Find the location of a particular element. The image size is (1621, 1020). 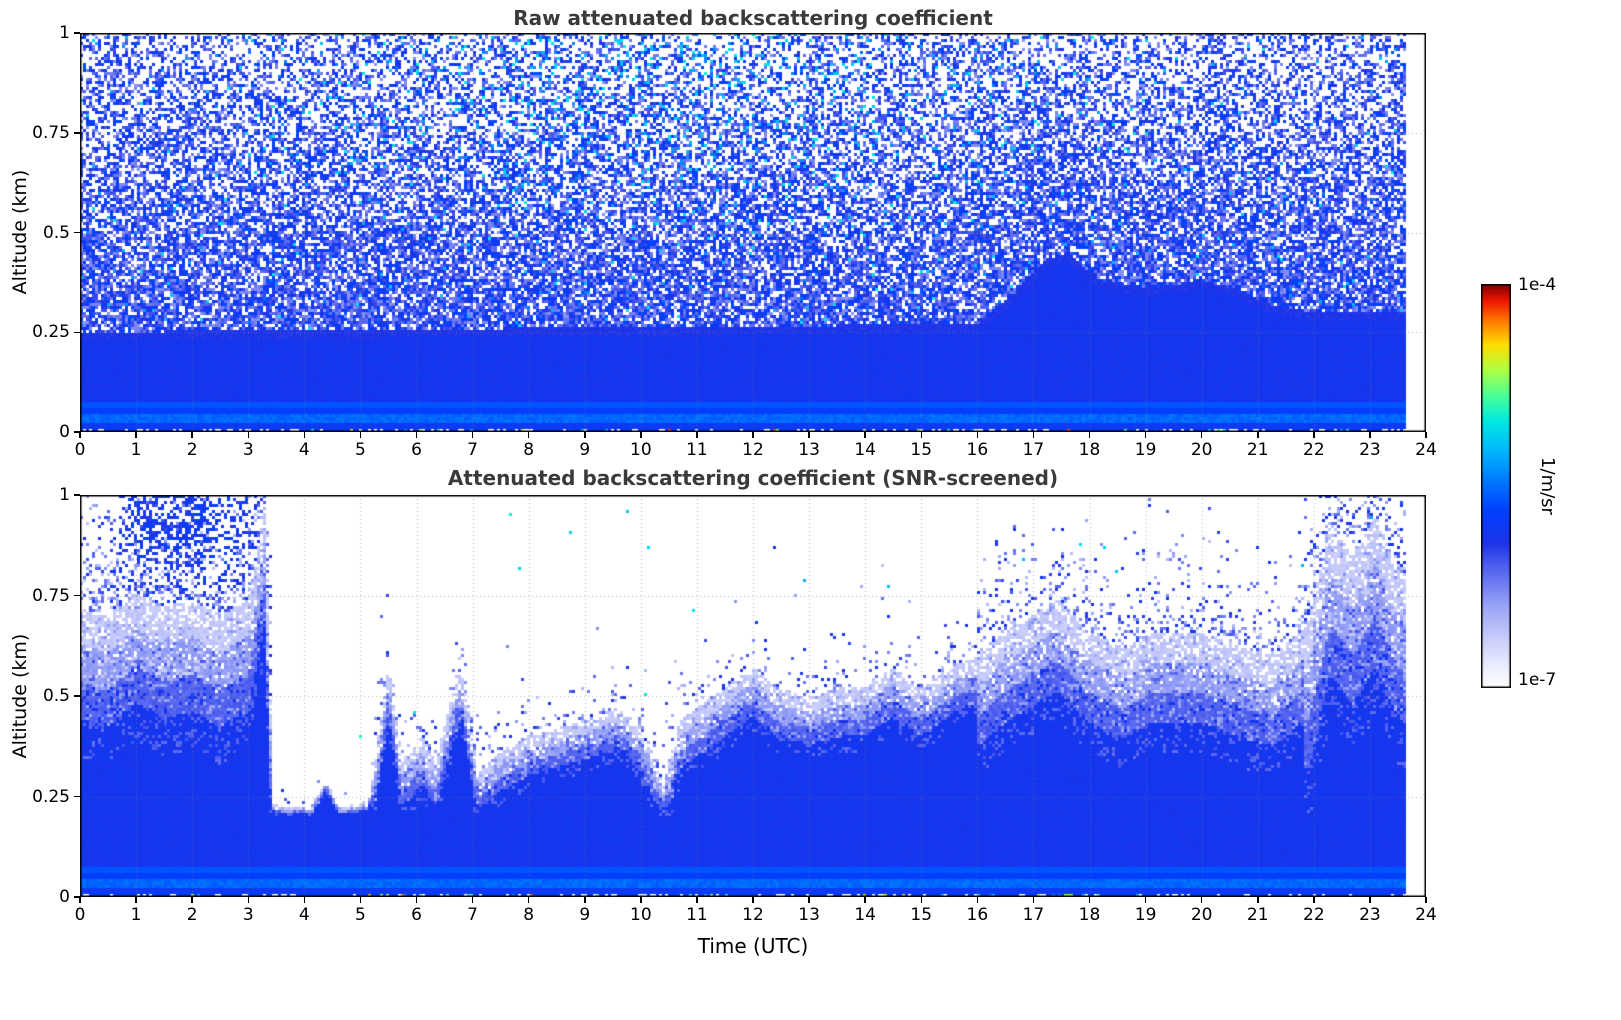

x-tick-label: 18 is located at coordinates (1089, 450).